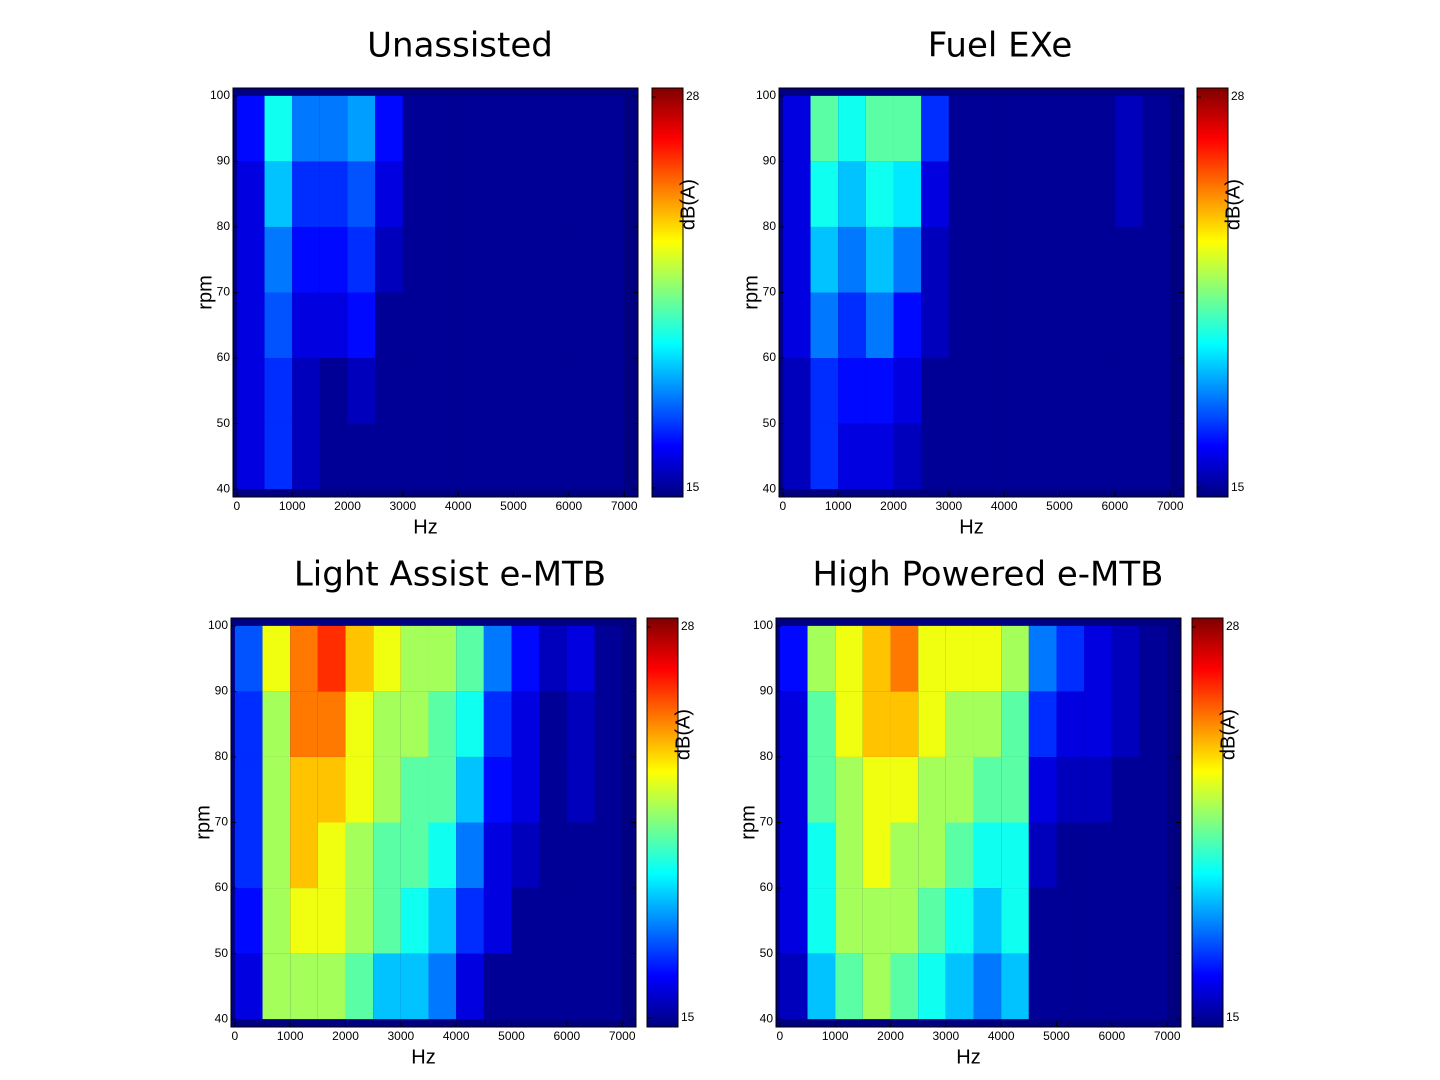  Describe the element at coordinates (1233, 1017) in the screenshot. I see `colorbar-tick-label: 15` at that location.